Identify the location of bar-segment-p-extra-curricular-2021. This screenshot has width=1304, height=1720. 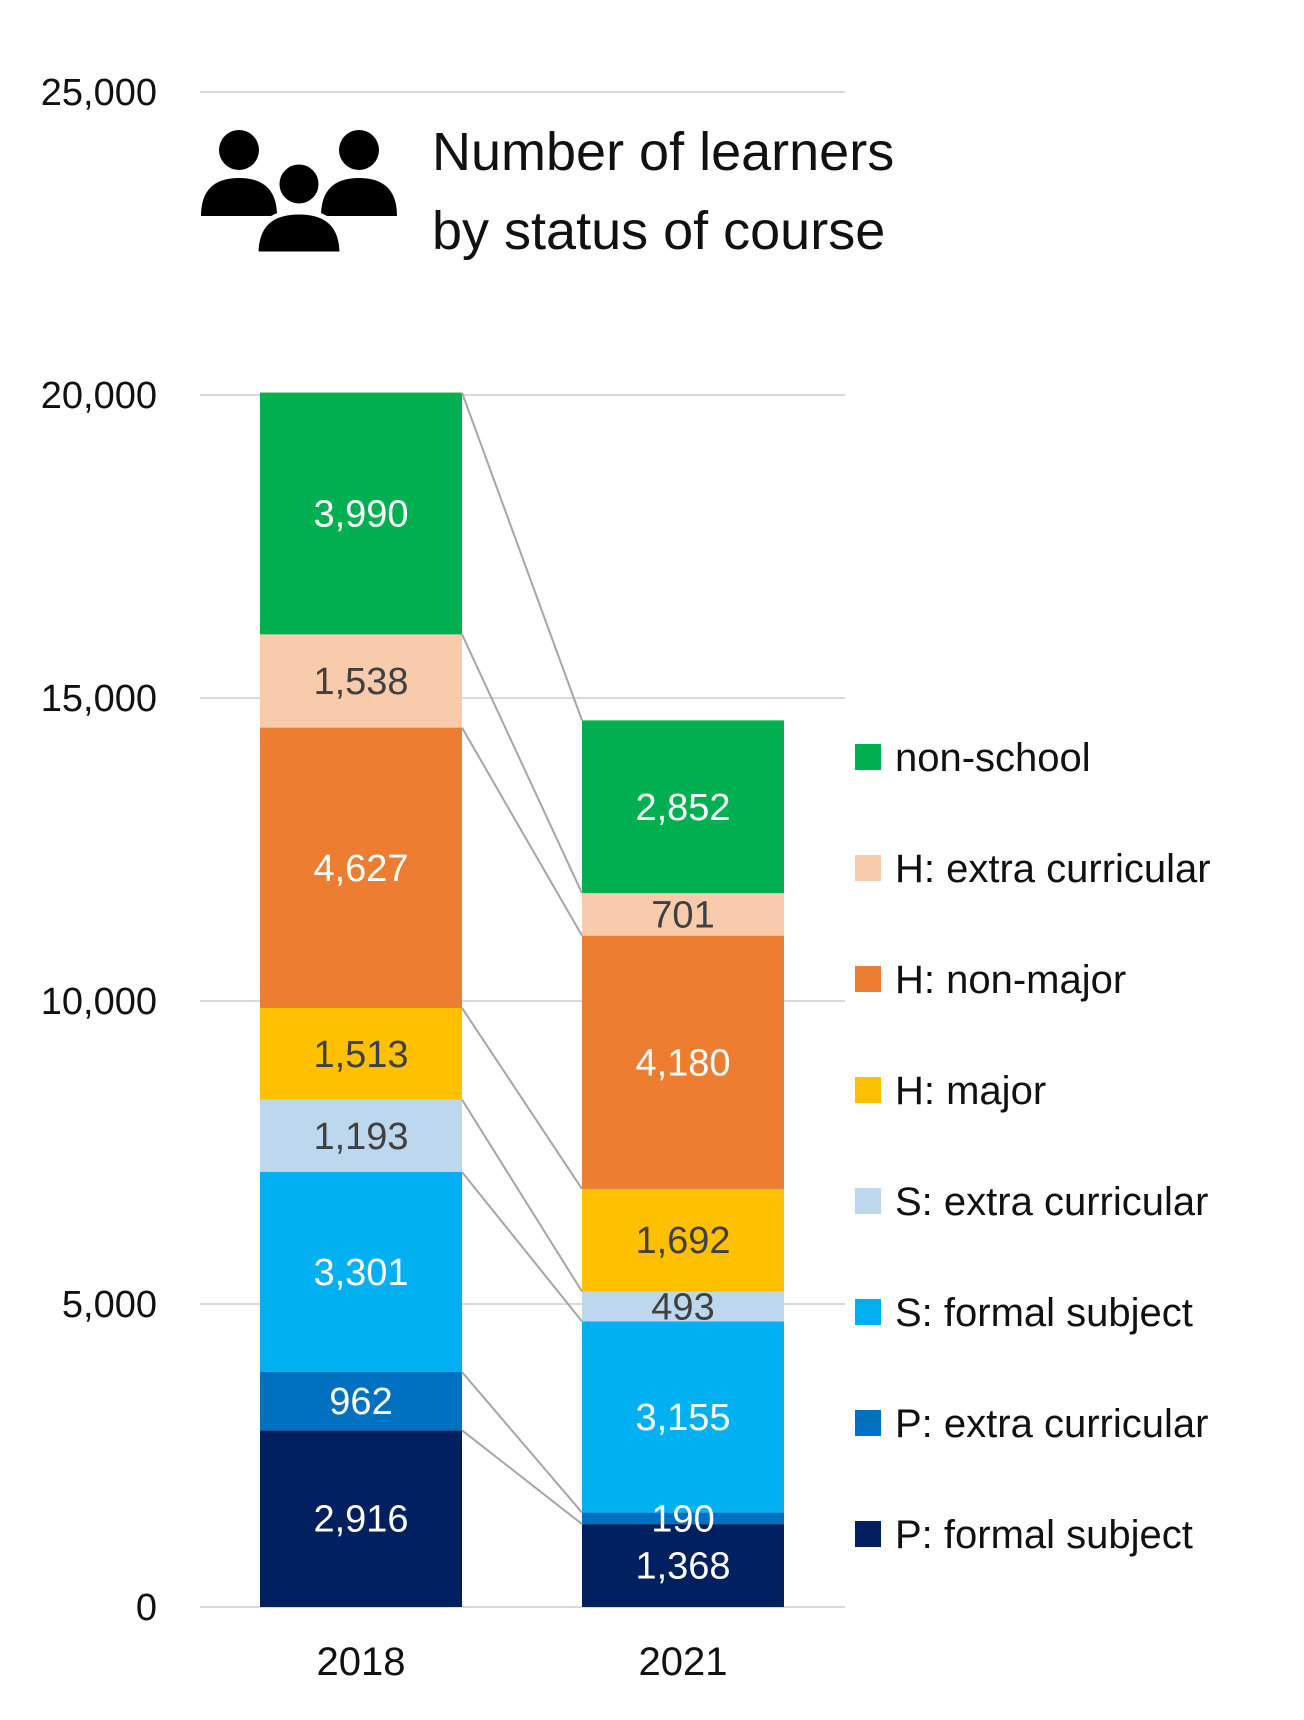
(683, 1518).